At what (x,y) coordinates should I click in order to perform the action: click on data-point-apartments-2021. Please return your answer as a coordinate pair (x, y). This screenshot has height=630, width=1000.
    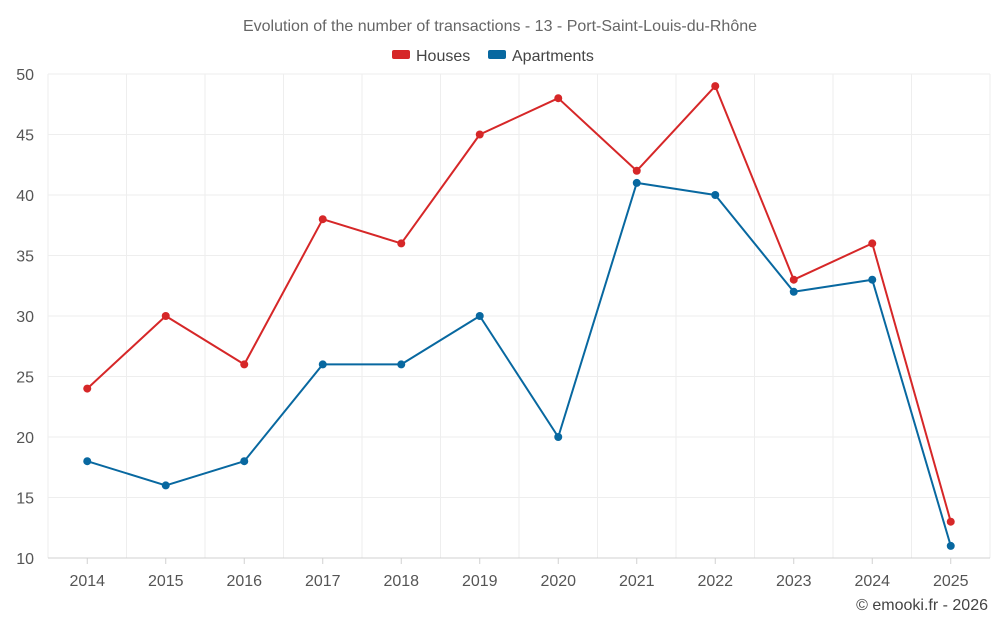
    Looking at the image, I should click on (636, 182).